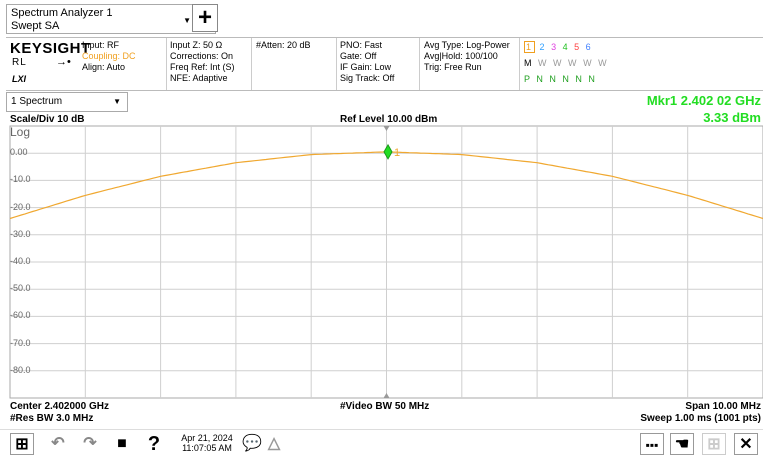 The width and height of the screenshot is (763, 459). I want to click on help-icon: ?, so click(154, 444).